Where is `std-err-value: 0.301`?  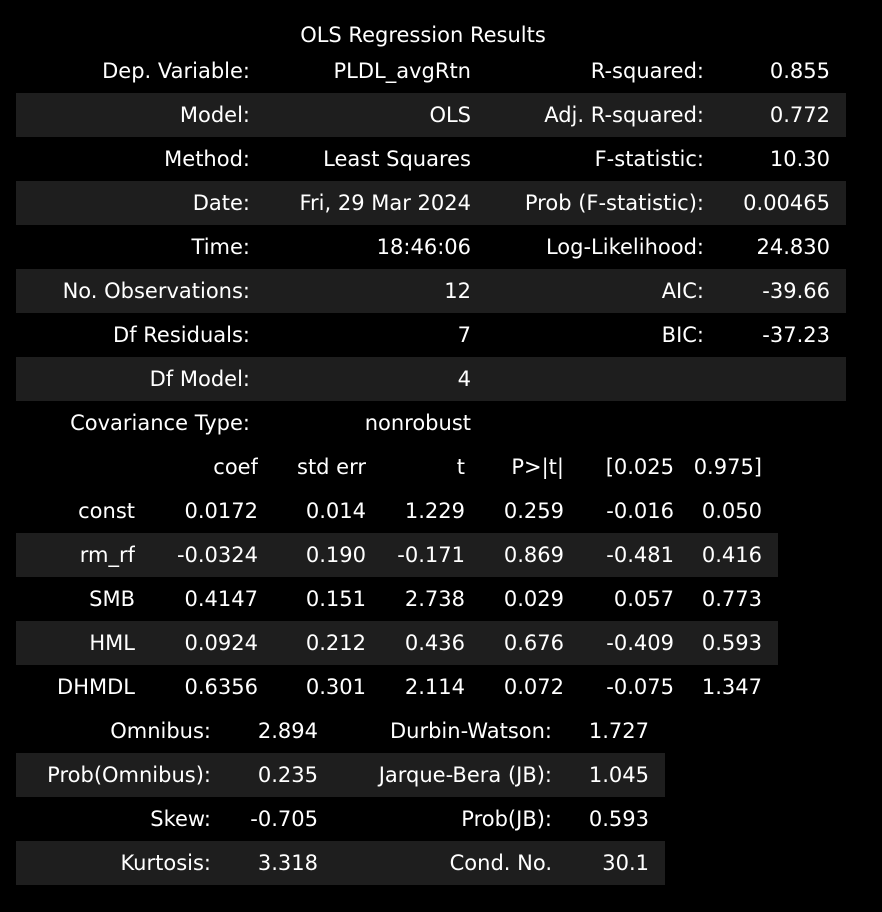
std-err-value: 0.301 is located at coordinates (312, 687).